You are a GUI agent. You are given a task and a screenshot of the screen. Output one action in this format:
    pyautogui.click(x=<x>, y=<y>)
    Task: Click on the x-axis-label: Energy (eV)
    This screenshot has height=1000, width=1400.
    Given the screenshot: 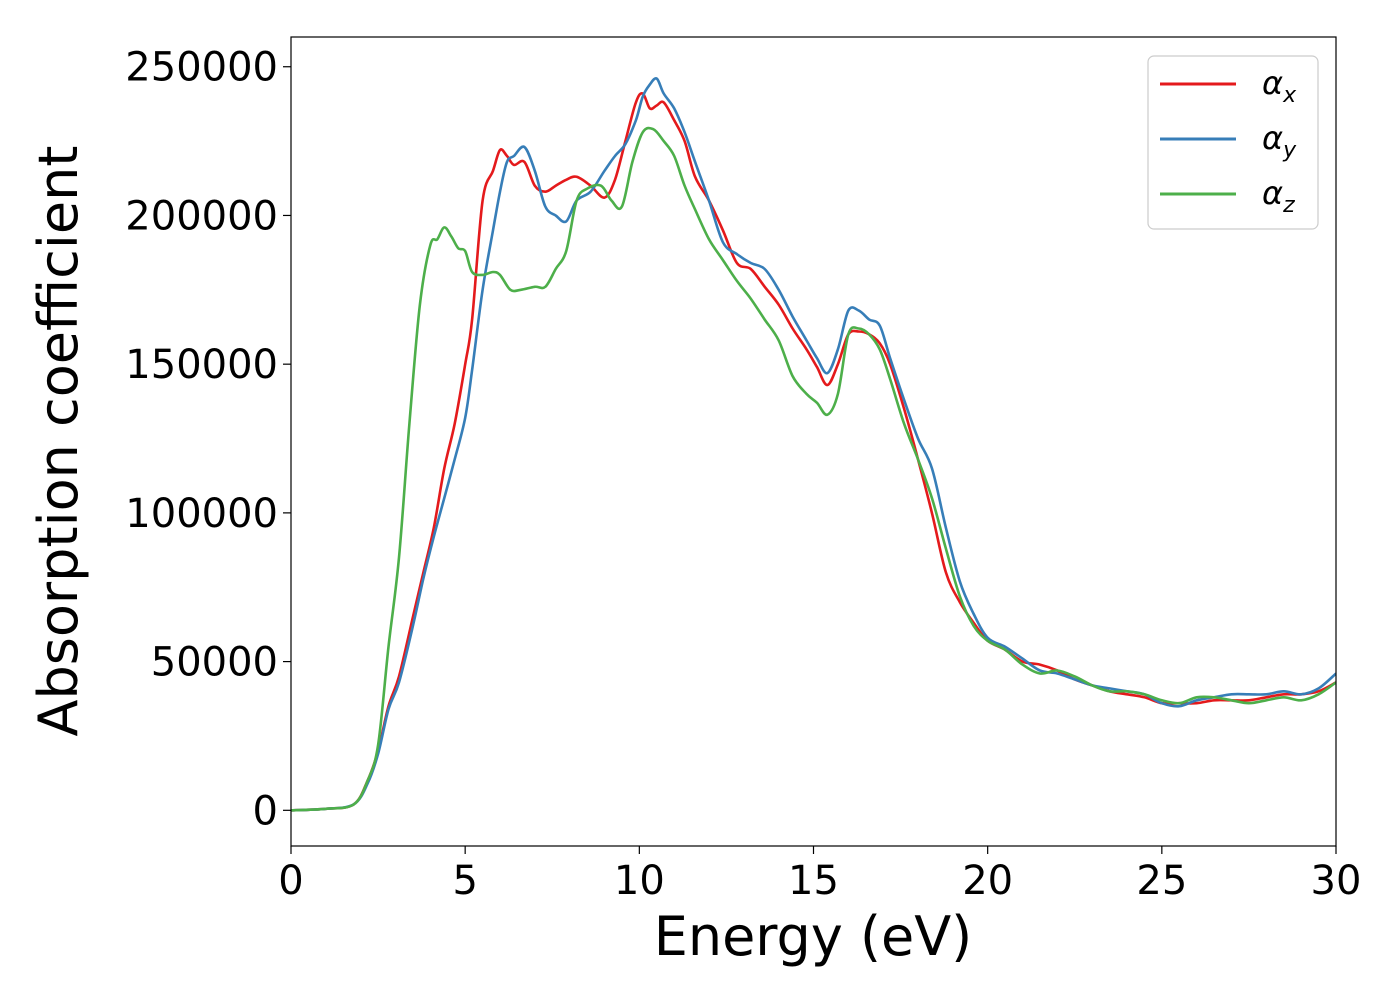 What is the action you would take?
    pyautogui.click(x=813, y=936)
    